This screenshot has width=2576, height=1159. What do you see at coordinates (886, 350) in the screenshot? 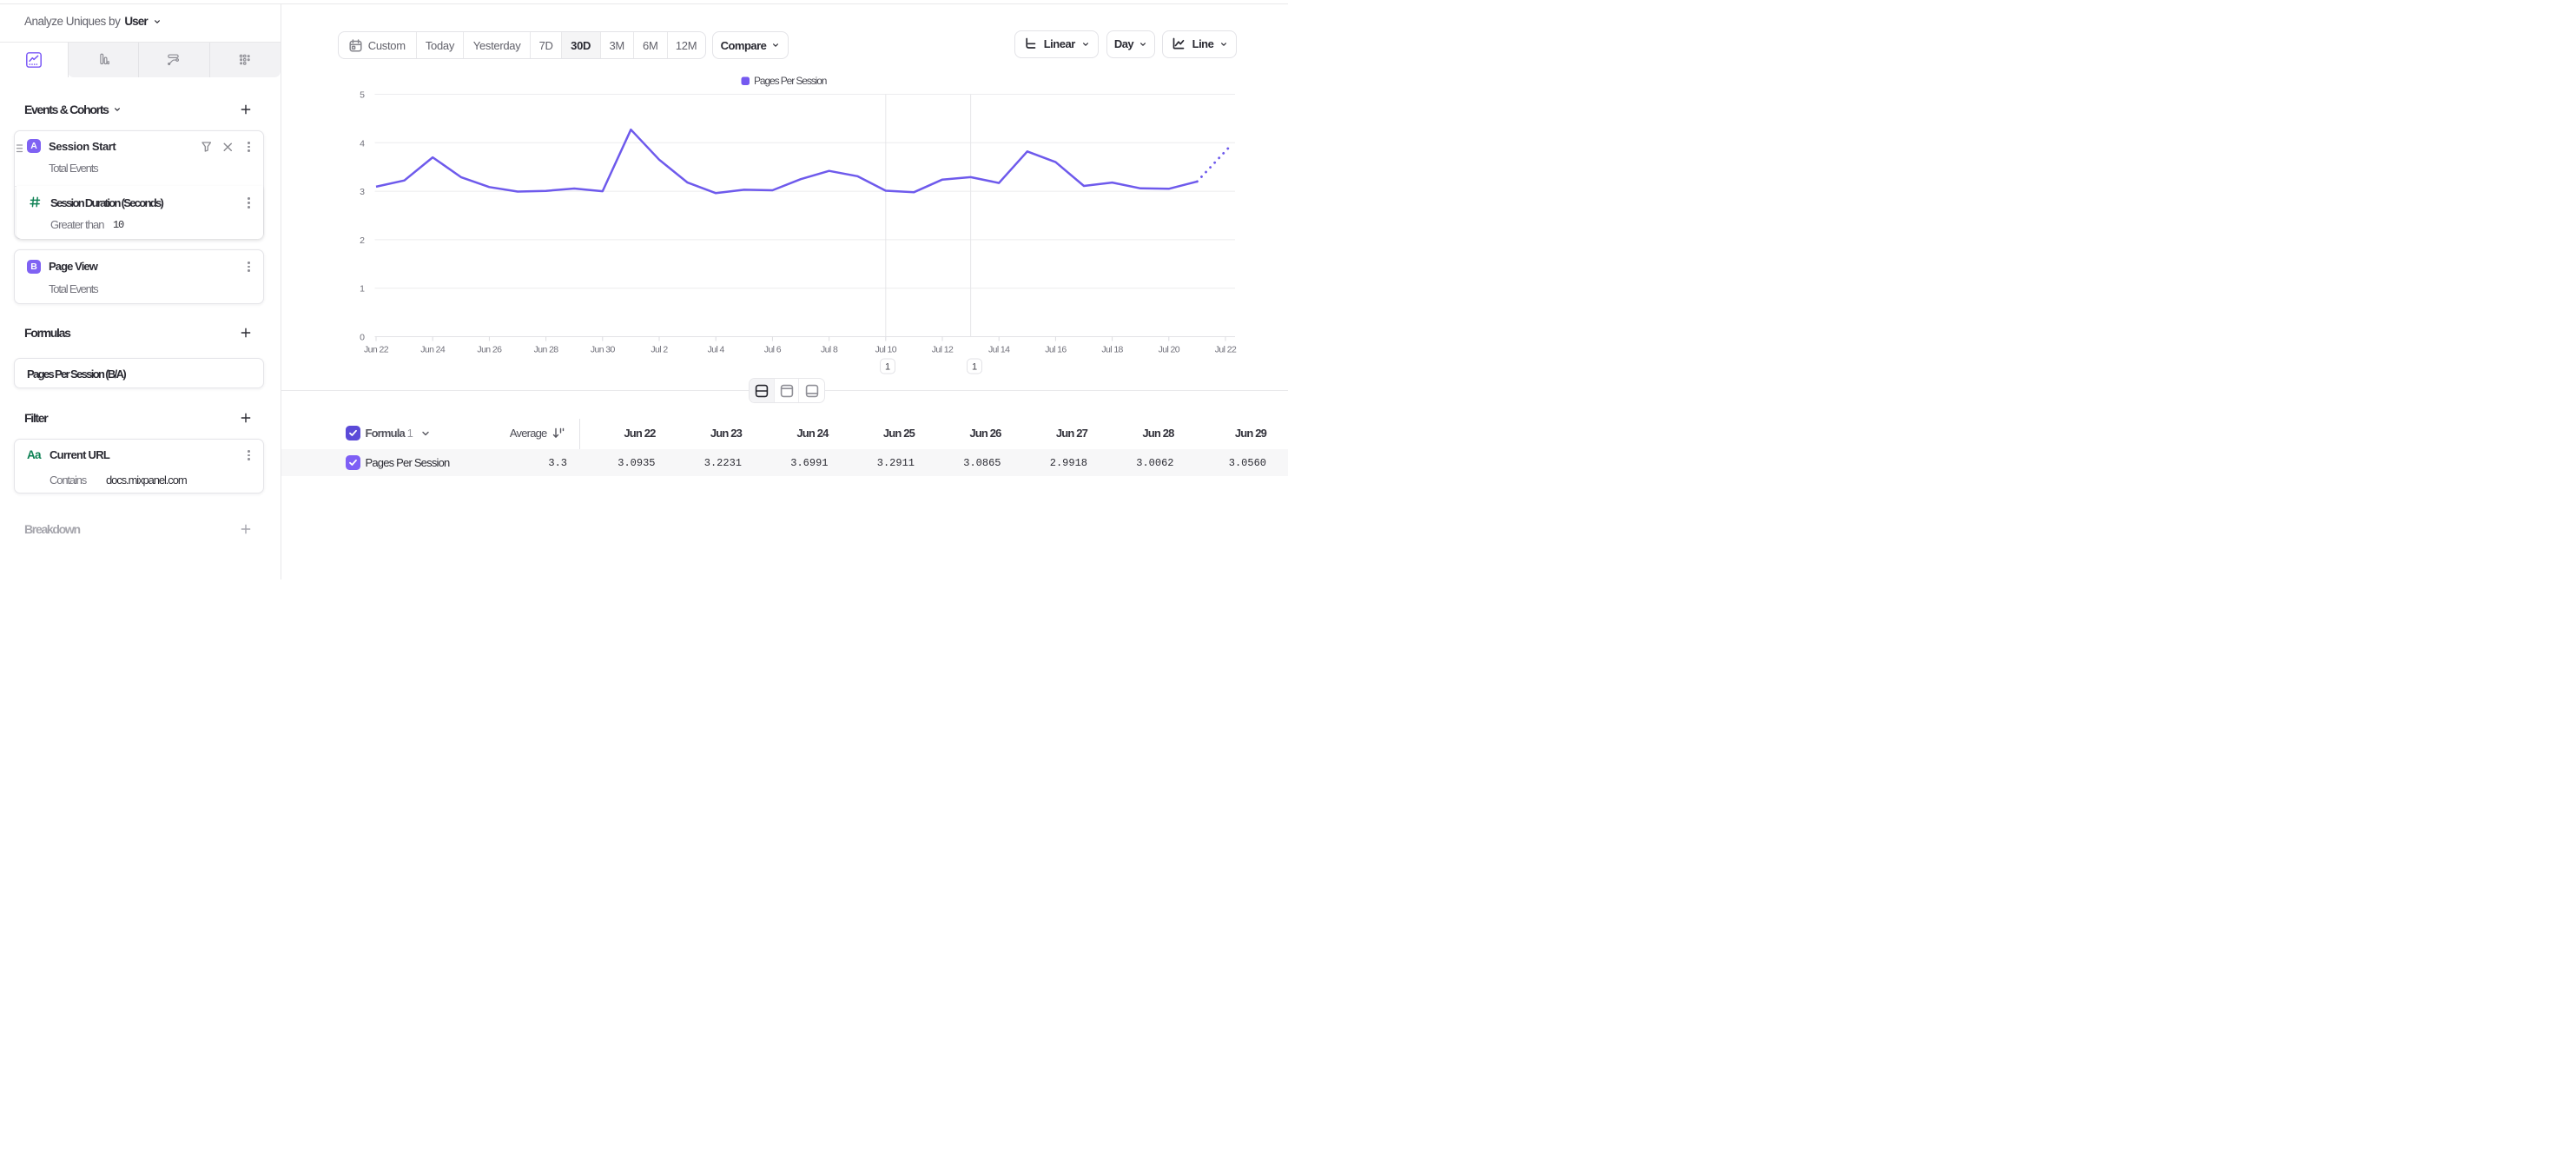
I see `svg-text: Jul 10` at bounding box center [886, 350].